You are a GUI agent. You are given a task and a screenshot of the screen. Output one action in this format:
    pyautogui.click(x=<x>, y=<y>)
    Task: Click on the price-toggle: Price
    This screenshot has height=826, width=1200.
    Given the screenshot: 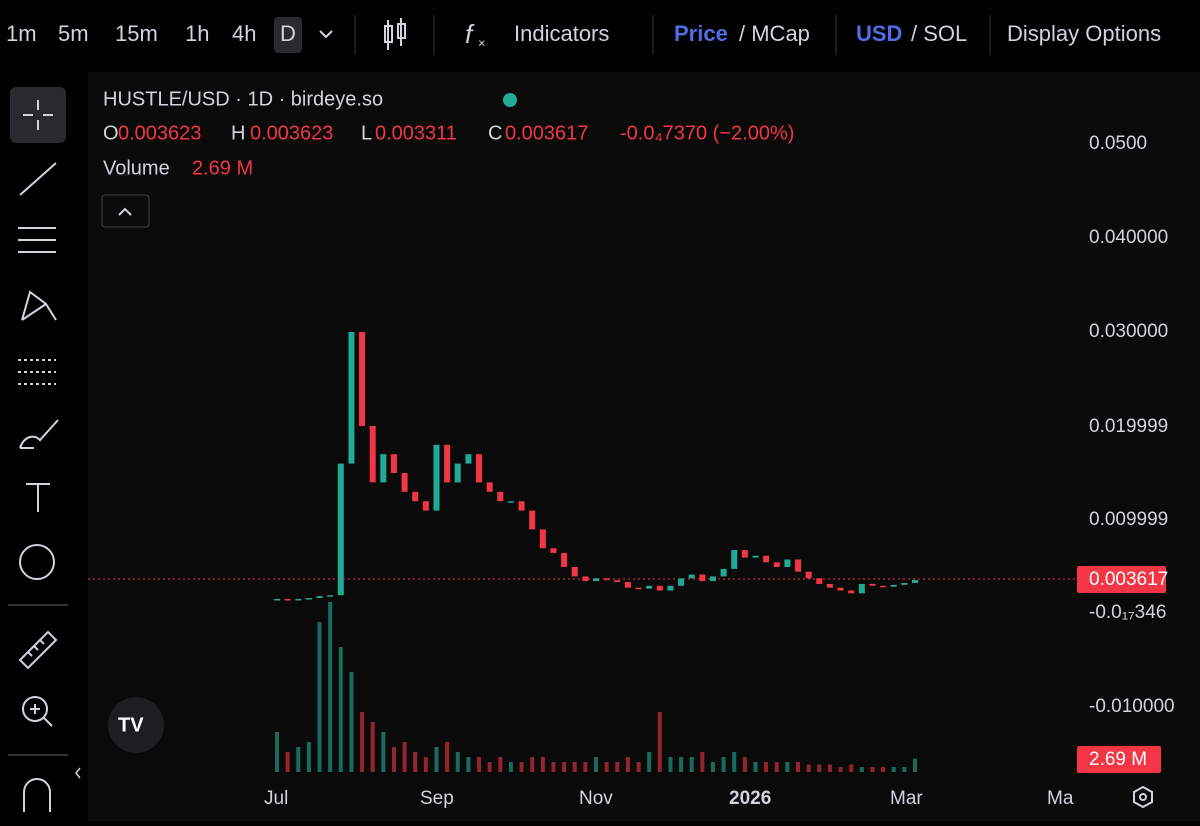 What is the action you would take?
    pyautogui.click(x=701, y=33)
    